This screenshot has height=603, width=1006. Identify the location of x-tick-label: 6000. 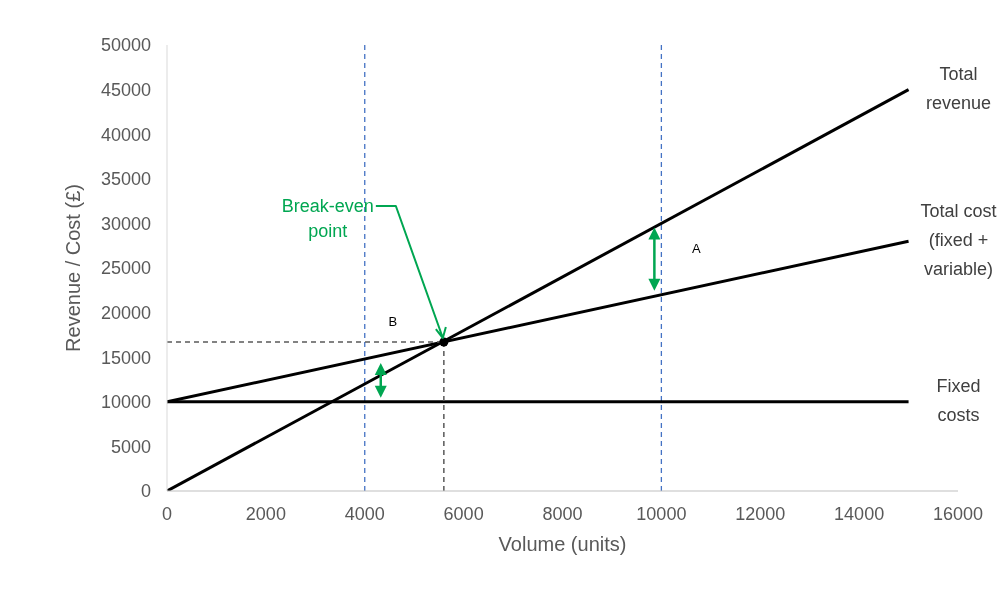
(463, 513).